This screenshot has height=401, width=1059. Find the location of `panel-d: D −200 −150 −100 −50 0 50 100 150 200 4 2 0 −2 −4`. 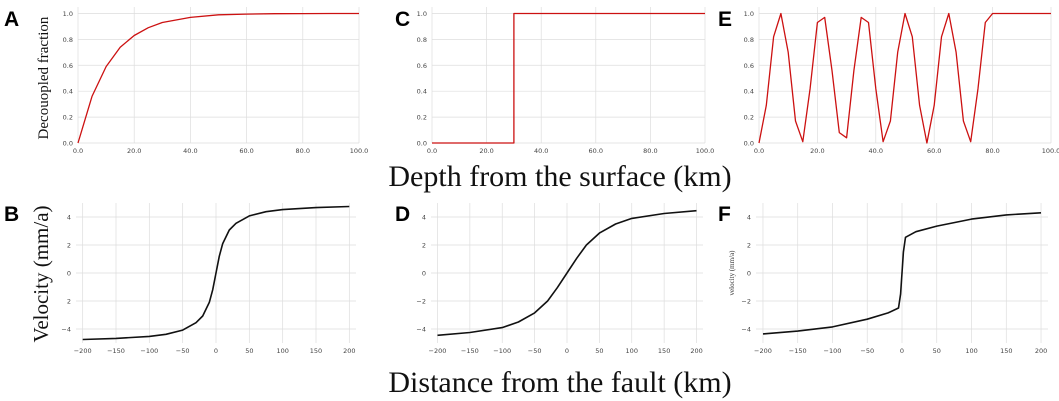

panel-d: D −200 −150 −100 −50 0 50 100 150 200 4 2 0 −2 −4 is located at coordinates (549, 279).